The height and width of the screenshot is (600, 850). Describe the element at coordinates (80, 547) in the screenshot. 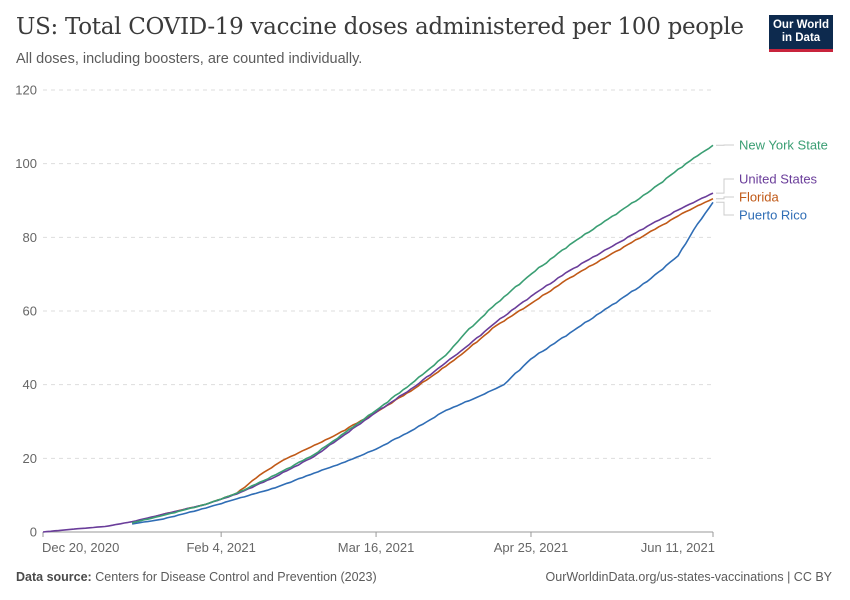

I see `x-tick-label: Dec 20, 2020` at that location.